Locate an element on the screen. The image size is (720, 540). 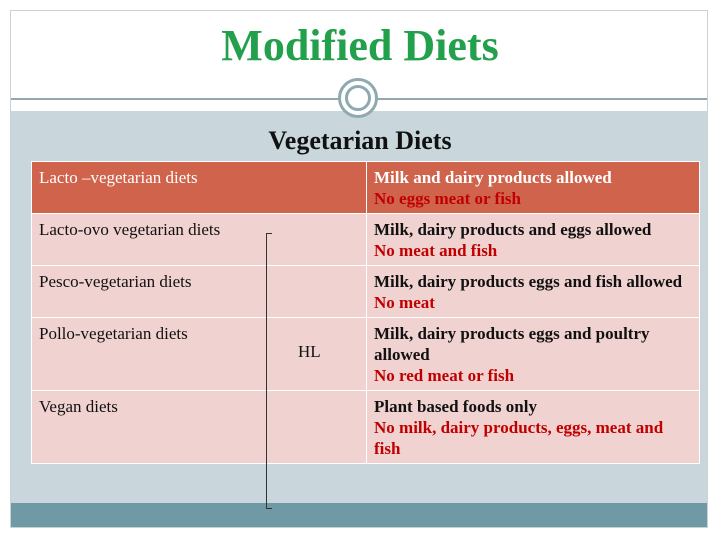
slide-subtitle: Vegetarian Diets is located at coordinates (360, 140).